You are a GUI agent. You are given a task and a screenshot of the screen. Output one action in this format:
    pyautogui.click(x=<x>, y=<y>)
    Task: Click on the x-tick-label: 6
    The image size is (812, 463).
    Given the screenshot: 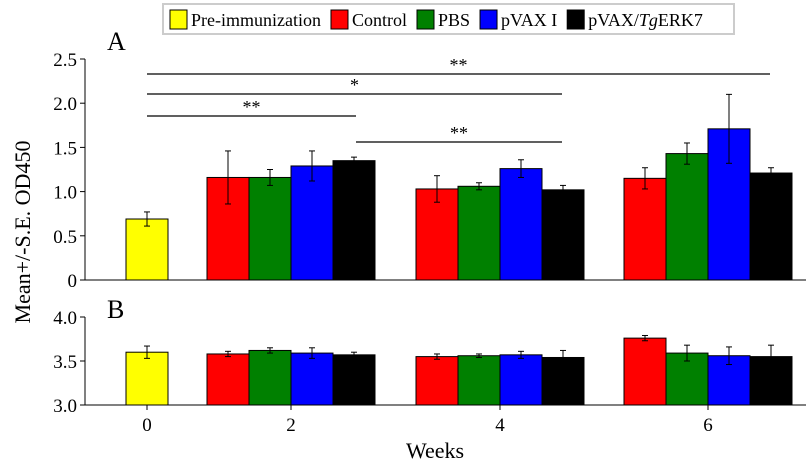 What is the action you would take?
    pyautogui.click(x=708, y=425)
    